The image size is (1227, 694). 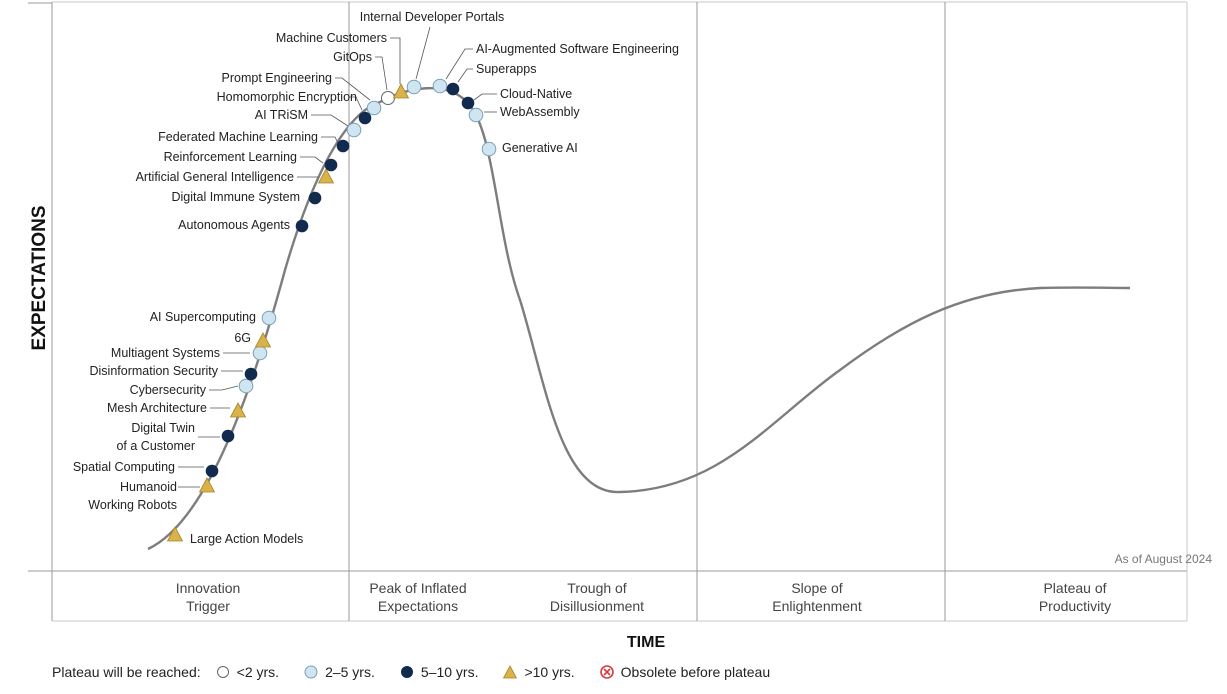 I want to click on legend-symbol-lt2, so click(x=222, y=672).